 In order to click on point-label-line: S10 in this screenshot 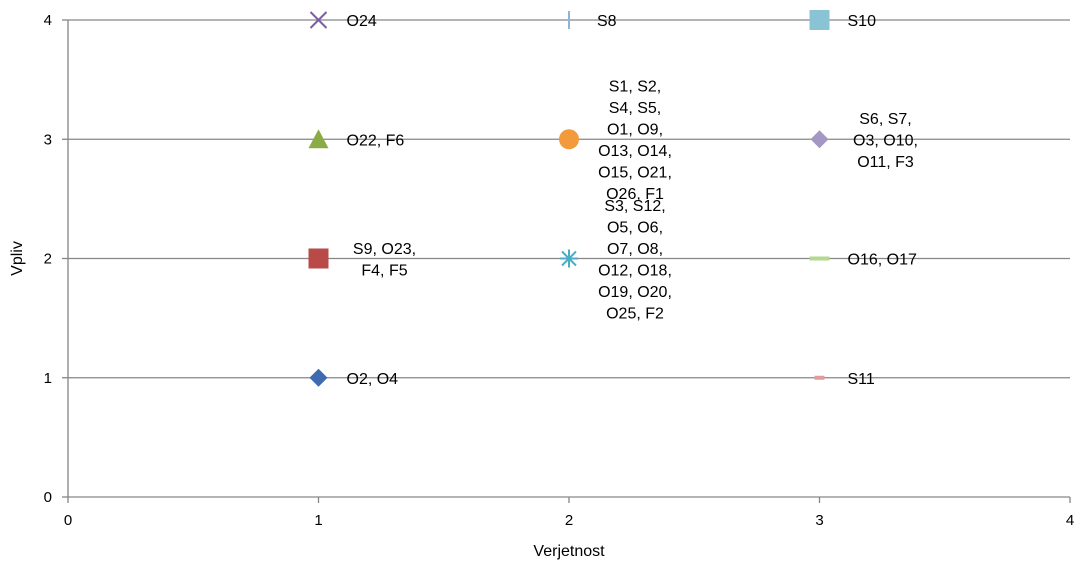, I will do `click(862, 21)`.